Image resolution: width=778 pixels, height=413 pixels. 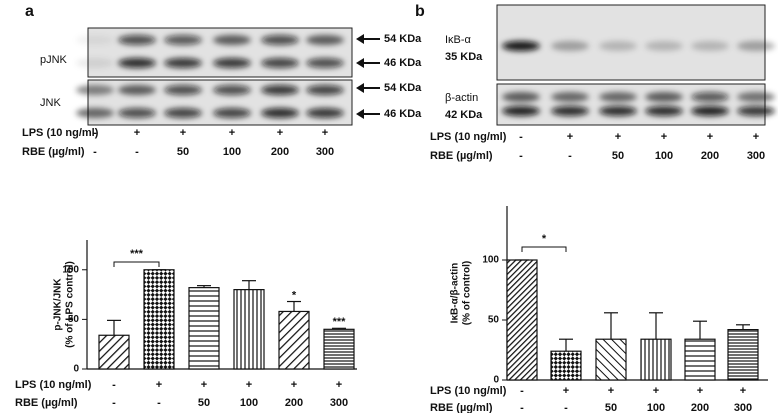 I want to click on blot-row-label: β-actin, so click(x=461, y=98).